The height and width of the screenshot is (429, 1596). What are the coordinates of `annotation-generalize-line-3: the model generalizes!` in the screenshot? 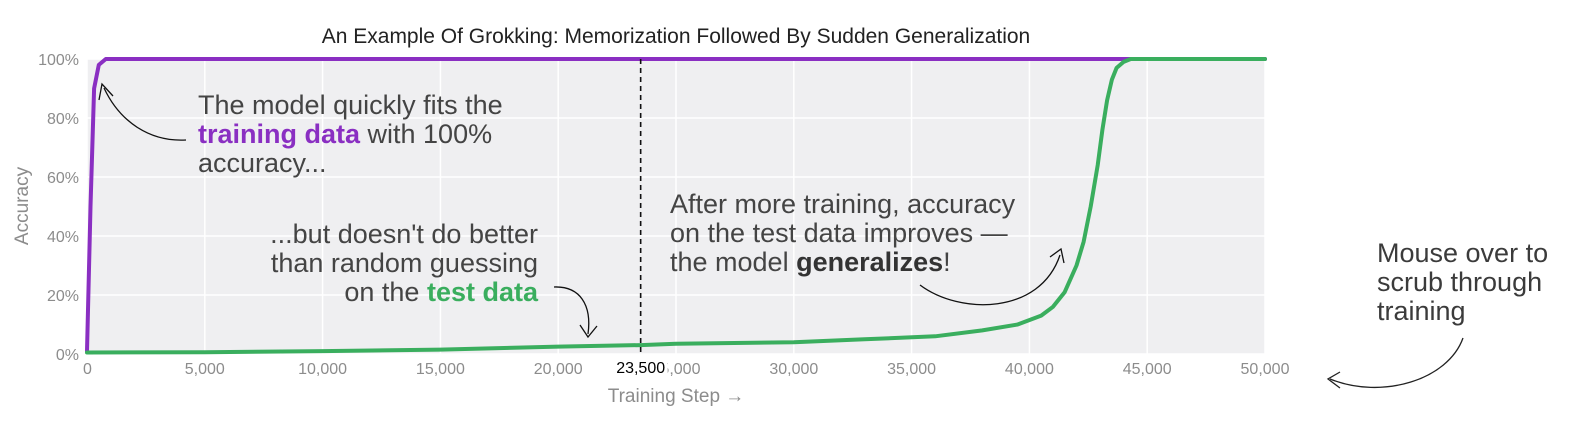 It's located at (810, 262).